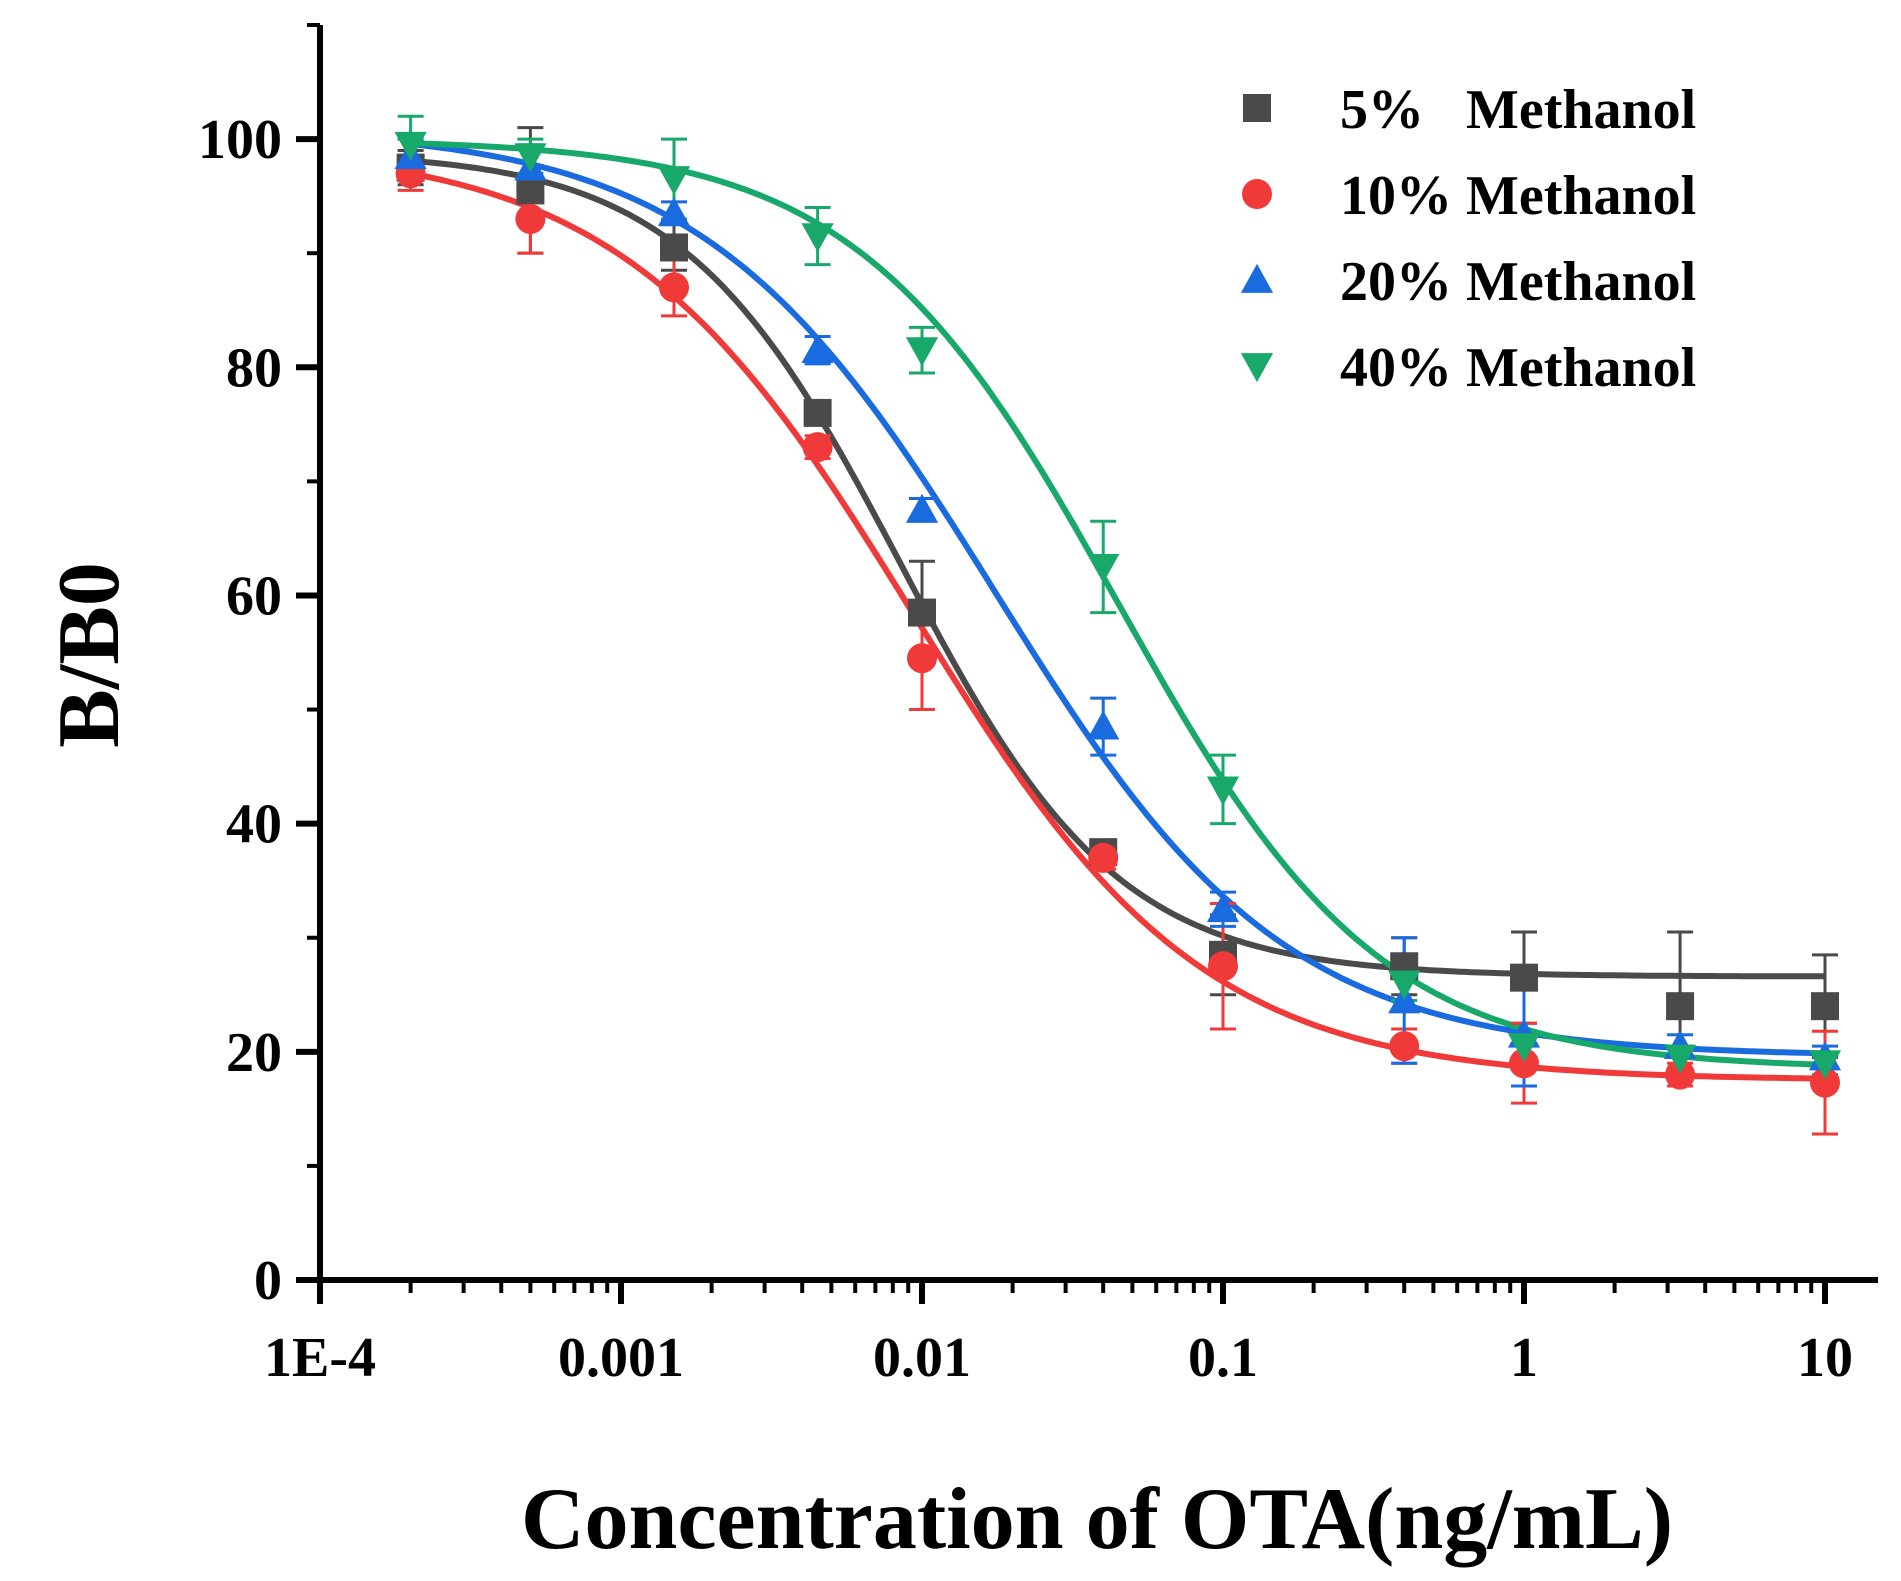  I want to click on y-tick-label: 0, so click(268, 1281).